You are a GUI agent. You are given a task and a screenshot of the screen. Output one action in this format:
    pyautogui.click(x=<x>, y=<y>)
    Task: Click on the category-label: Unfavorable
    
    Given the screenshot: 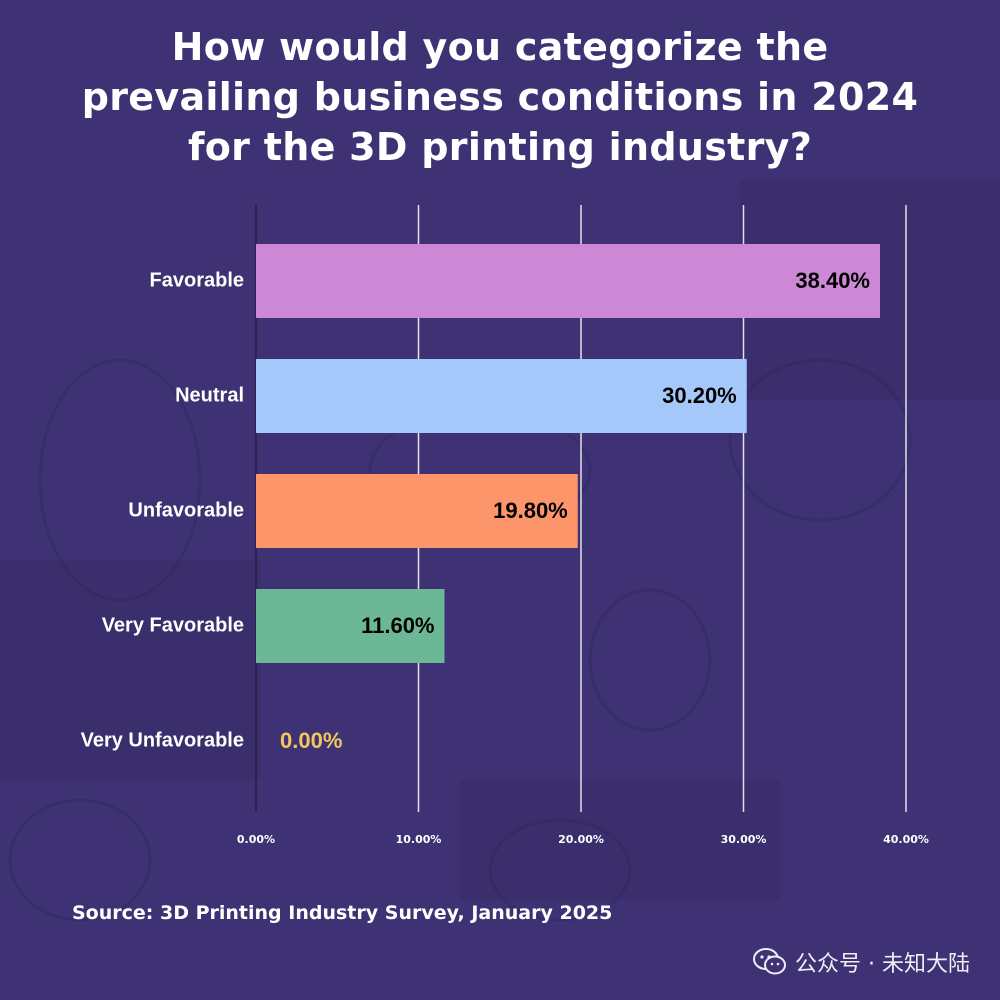 What is the action you would take?
    pyautogui.click(x=186, y=510)
    